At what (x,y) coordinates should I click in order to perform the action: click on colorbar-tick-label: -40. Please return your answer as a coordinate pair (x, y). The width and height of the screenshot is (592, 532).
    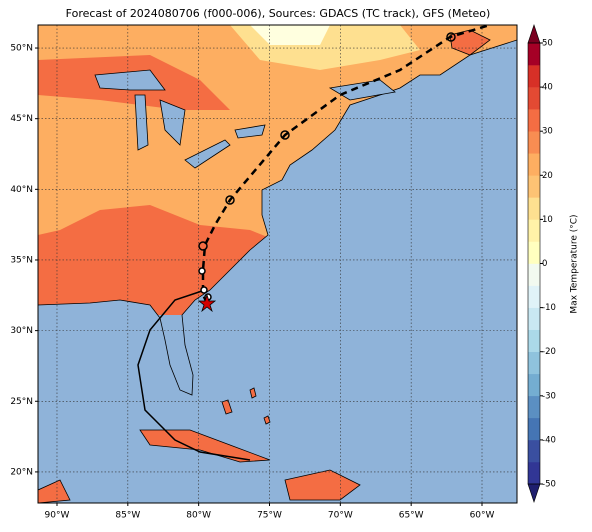
    Looking at the image, I should click on (549, 440).